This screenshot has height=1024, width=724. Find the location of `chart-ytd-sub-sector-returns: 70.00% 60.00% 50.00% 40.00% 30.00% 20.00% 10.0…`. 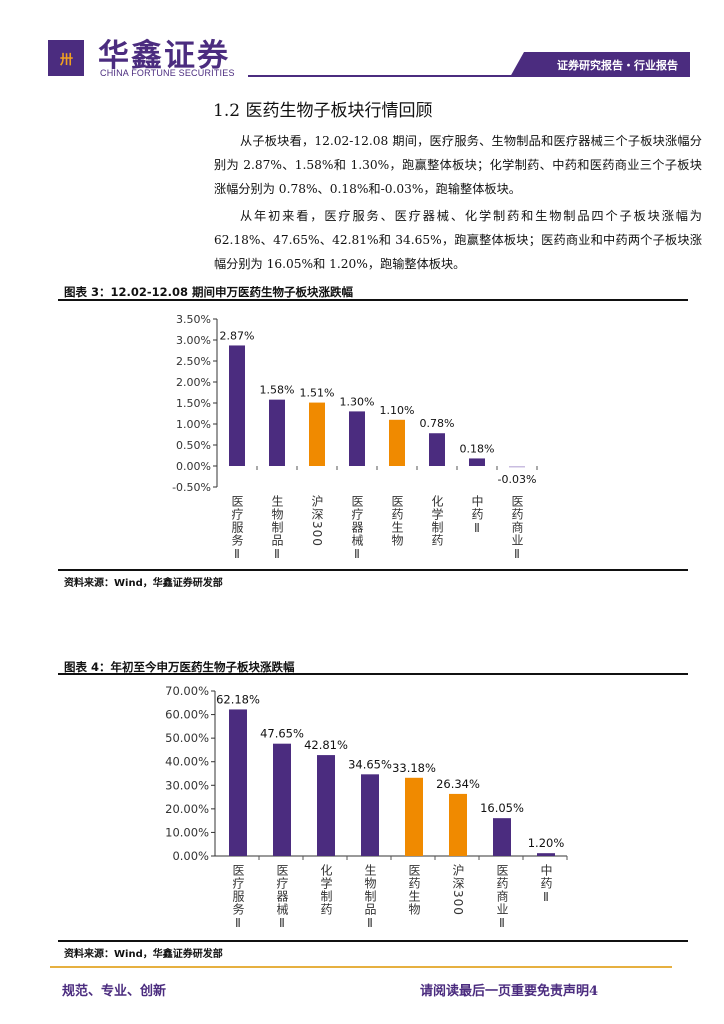

chart-ytd-sub-sector-returns: 70.00% 60.00% 50.00% 40.00% 30.00% 20.00% 10.0… is located at coordinates (366, 807).